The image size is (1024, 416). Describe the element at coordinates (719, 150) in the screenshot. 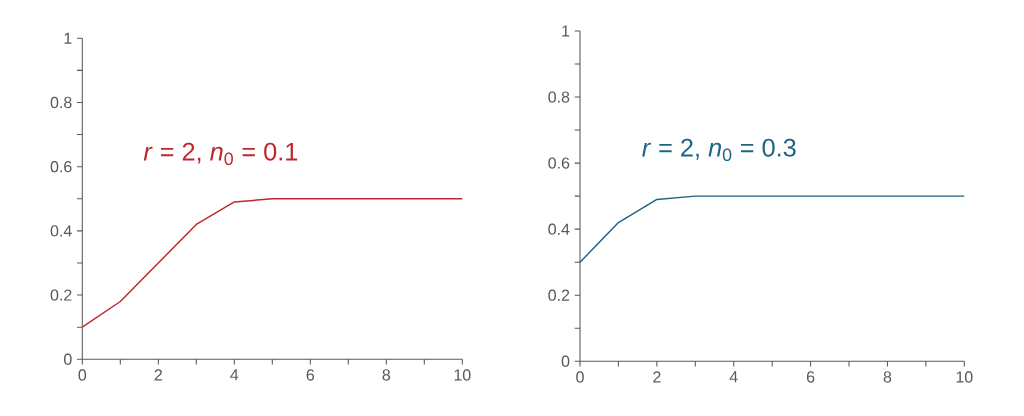

I see `series-label: r = 2, n$_{0}$ = 0.3` at that location.